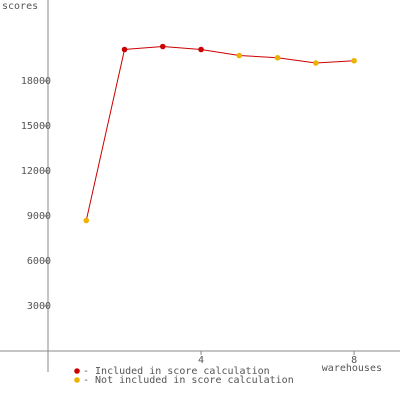  What do you see at coordinates (36, 126) in the screenshot?
I see `y-tick-label: 15000` at bounding box center [36, 126].